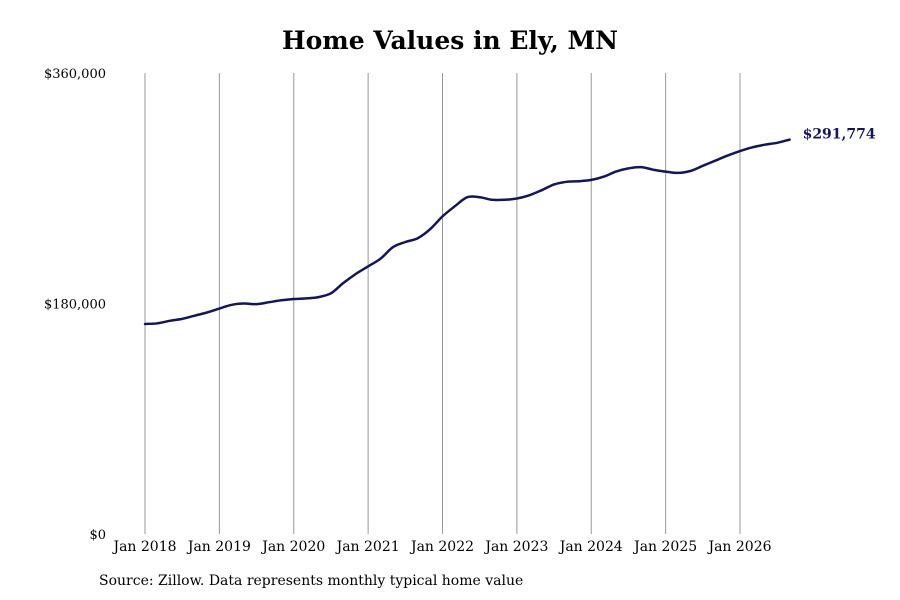 Image resolution: width=900 pixels, height=600 pixels. Describe the element at coordinates (75, 74) in the screenshot. I see `y-tick-label: $360,000` at that location.